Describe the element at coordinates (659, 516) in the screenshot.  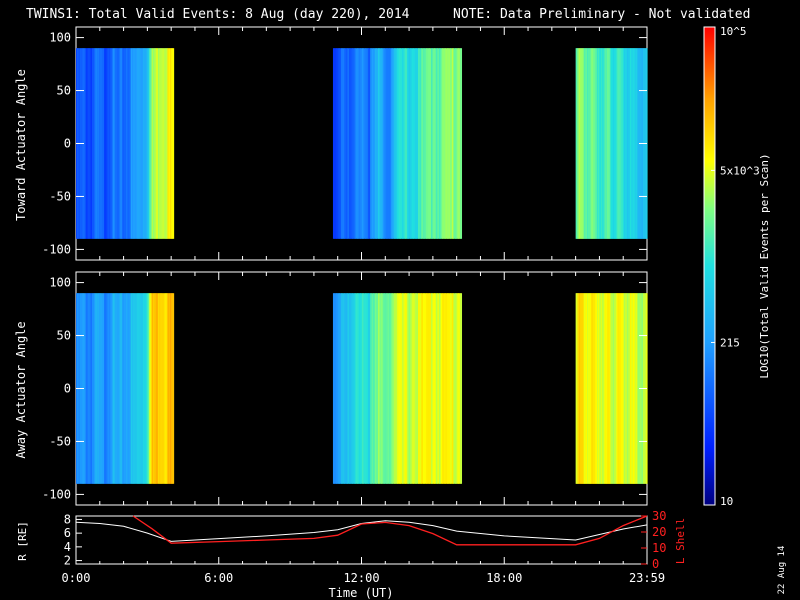
I see `l-shell-tick-label: 30` at that location.